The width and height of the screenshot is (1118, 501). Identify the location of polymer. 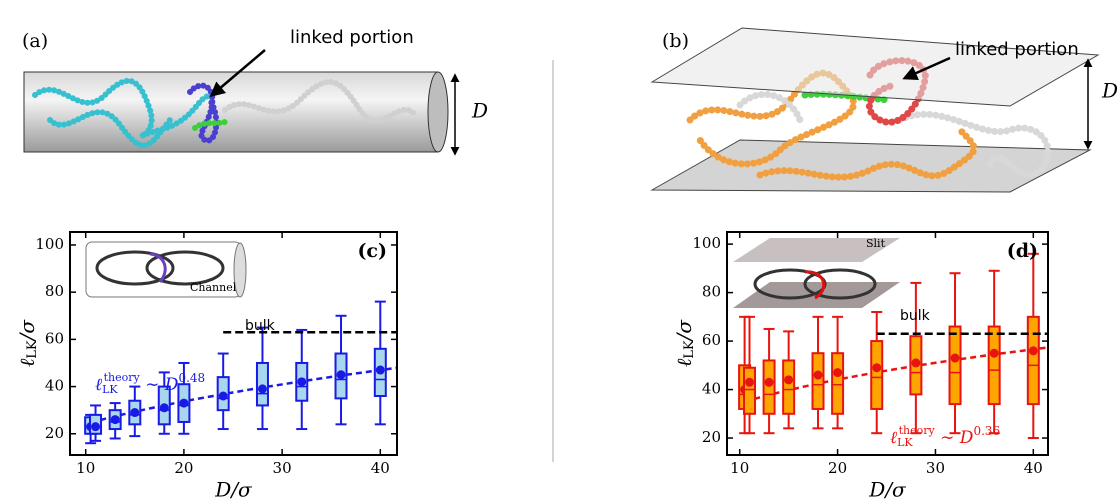
(225, 113).